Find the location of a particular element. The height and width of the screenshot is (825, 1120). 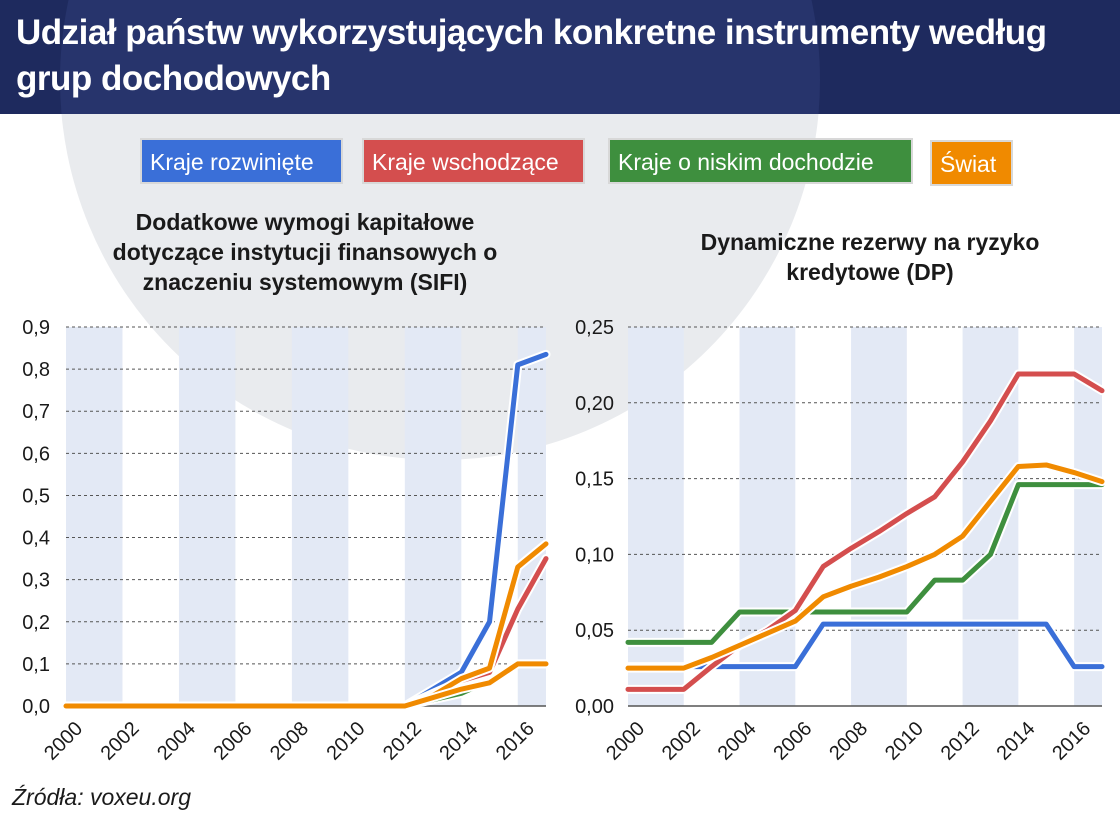

chart1-x-tick-label: 2006 is located at coordinates (792, 741).